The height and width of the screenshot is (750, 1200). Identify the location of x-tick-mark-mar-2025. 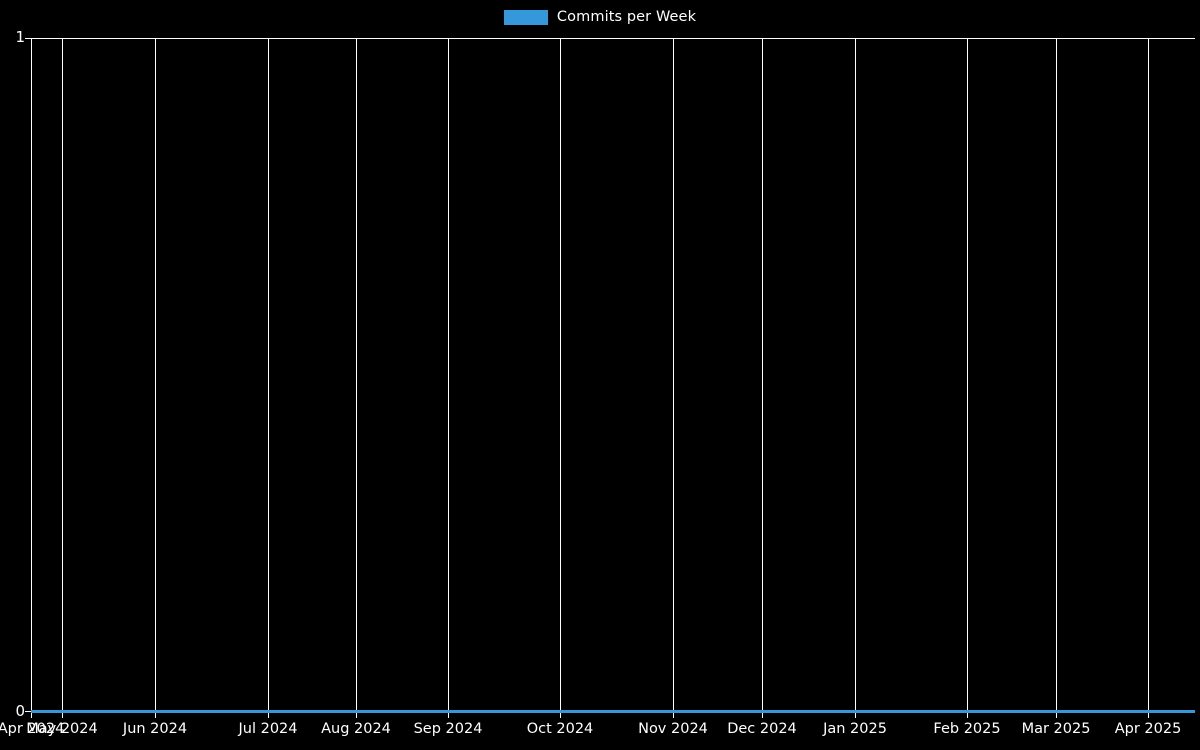
(1056, 715).